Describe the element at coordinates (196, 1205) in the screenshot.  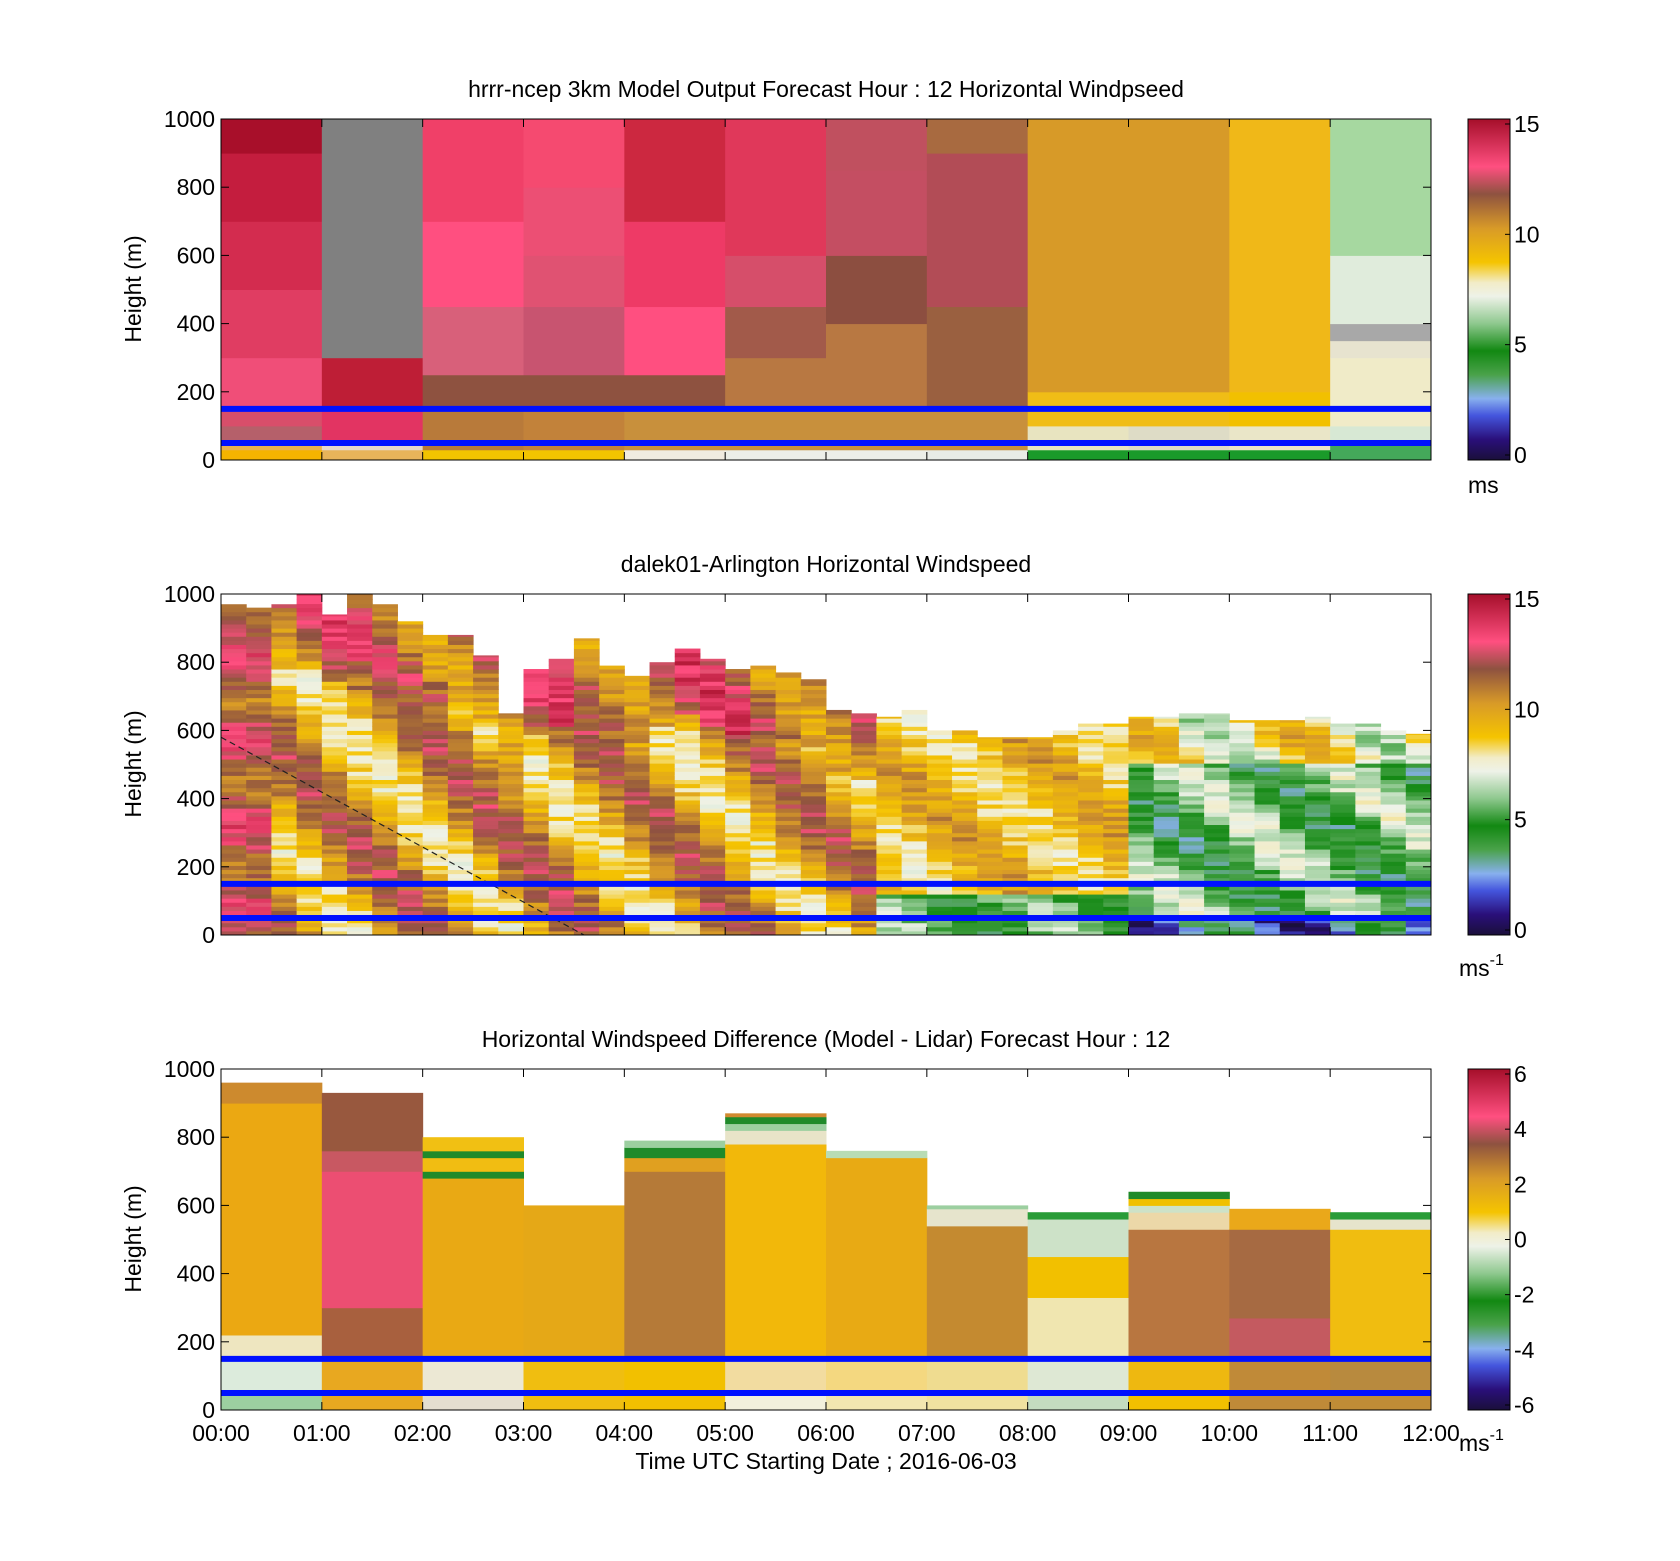
I see `y-tick-label: 600` at that location.